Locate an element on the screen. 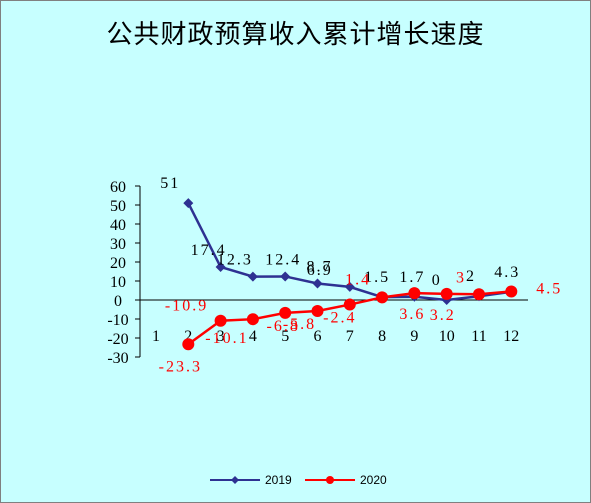  y-tick-label: 30 is located at coordinates (118, 244).